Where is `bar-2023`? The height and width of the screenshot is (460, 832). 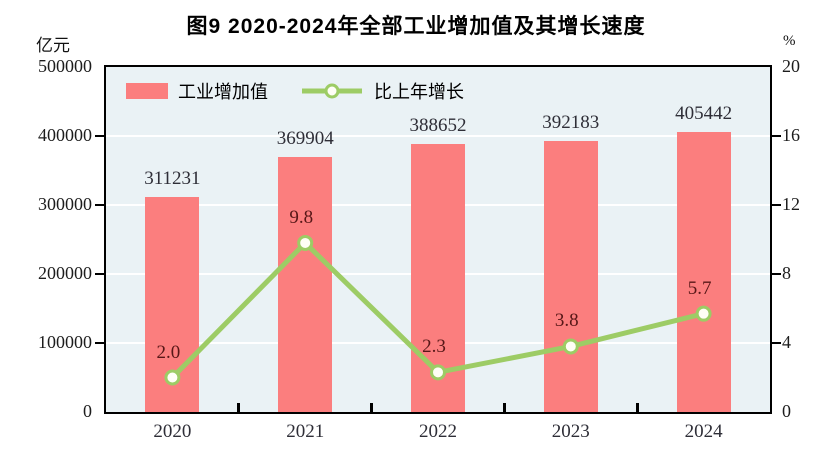 bar-2023 is located at coordinates (570, 276).